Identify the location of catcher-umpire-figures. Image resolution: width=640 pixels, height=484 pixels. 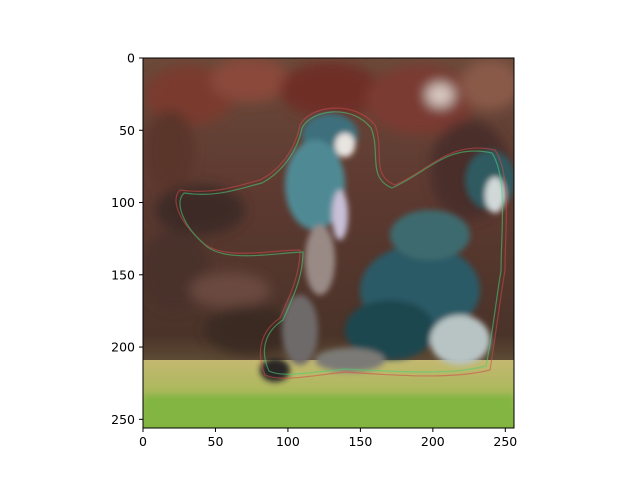
(414, 261).